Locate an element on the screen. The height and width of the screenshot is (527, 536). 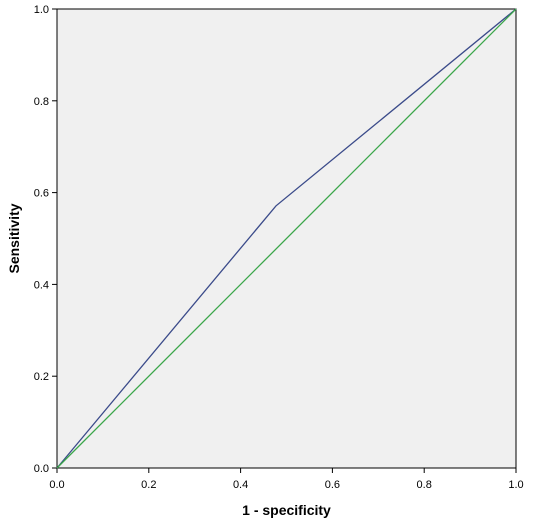
x-tick-label: 0.6 is located at coordinates (332, 485).